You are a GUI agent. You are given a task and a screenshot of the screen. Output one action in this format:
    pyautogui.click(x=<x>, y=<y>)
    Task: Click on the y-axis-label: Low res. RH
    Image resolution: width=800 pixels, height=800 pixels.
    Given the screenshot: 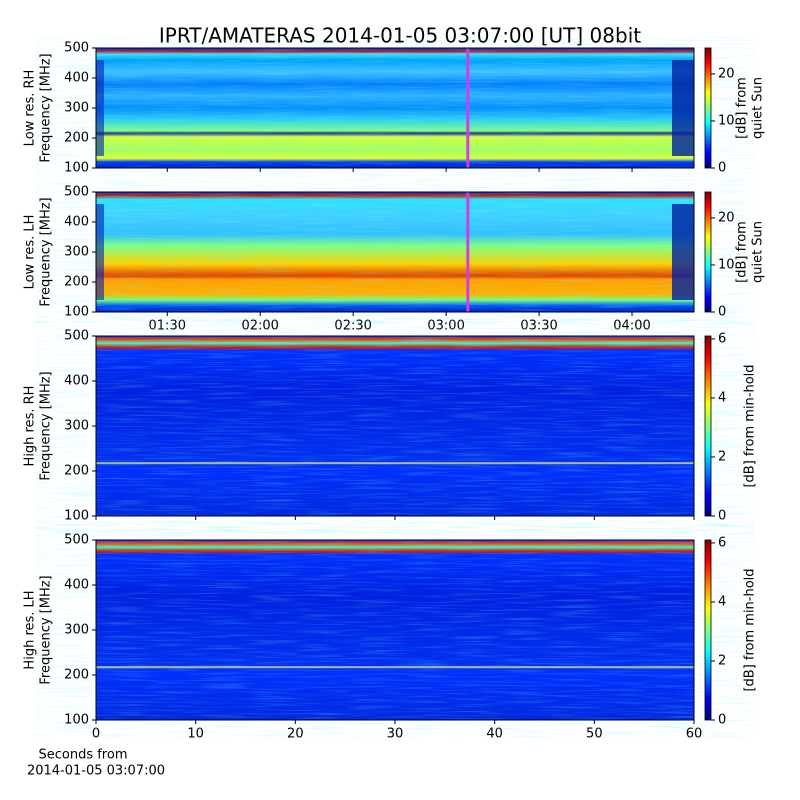 What is the action you would take?
    pyautogui.click(x=30, y=108)
    